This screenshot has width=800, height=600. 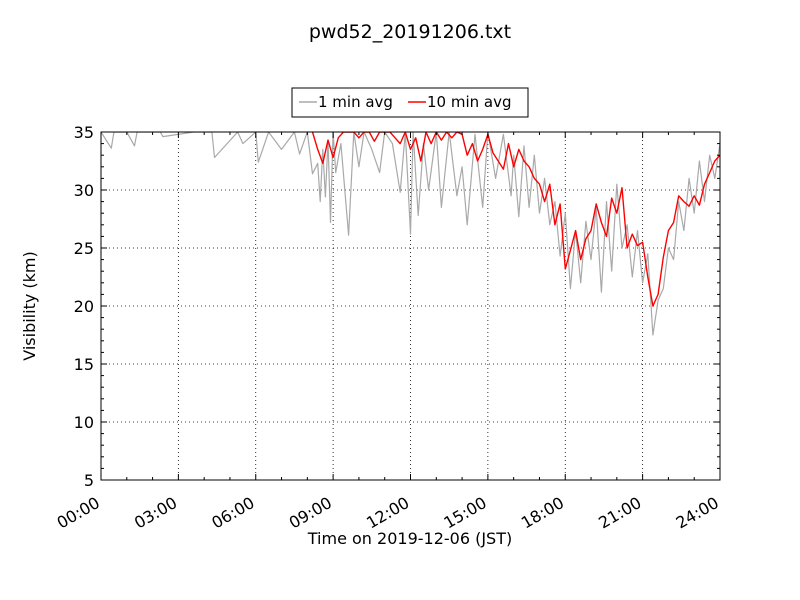 I want to click on x-axis-label: Time on 2019-12-06 (JST), so click(x=409, y=538).